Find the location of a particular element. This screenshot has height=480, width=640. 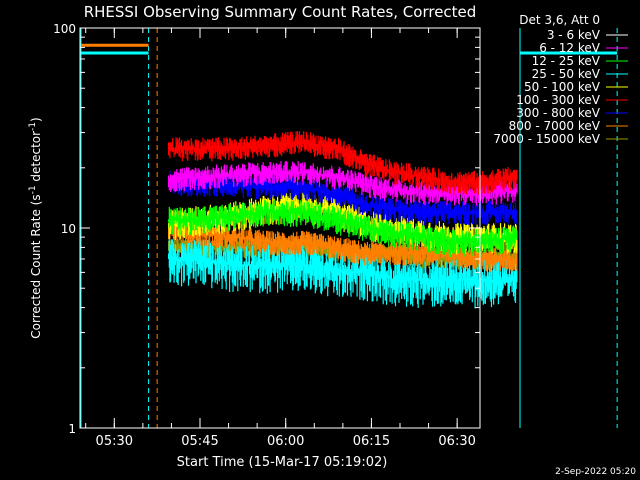

x-axis-label: Start Time (15-Mar-17 05:19:02) is located at coordinates (282, 462).